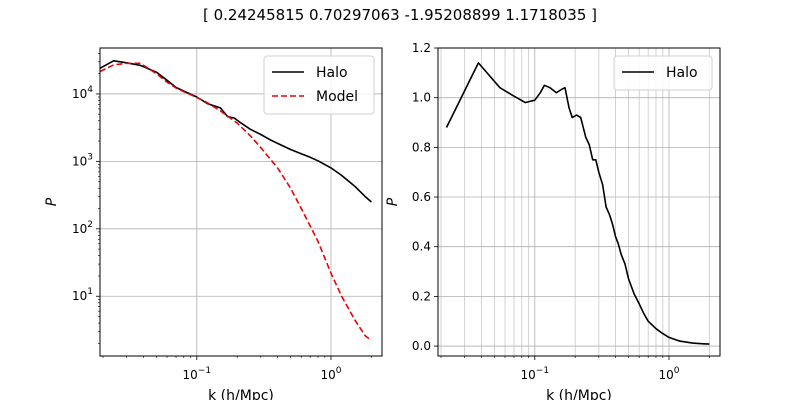 Image resolution: width=800 pixels, height=400 pixels. Describe the element at coordinates (682, 73) in the screenshot. I see `right-legend-label-halo: Halo` at that location.